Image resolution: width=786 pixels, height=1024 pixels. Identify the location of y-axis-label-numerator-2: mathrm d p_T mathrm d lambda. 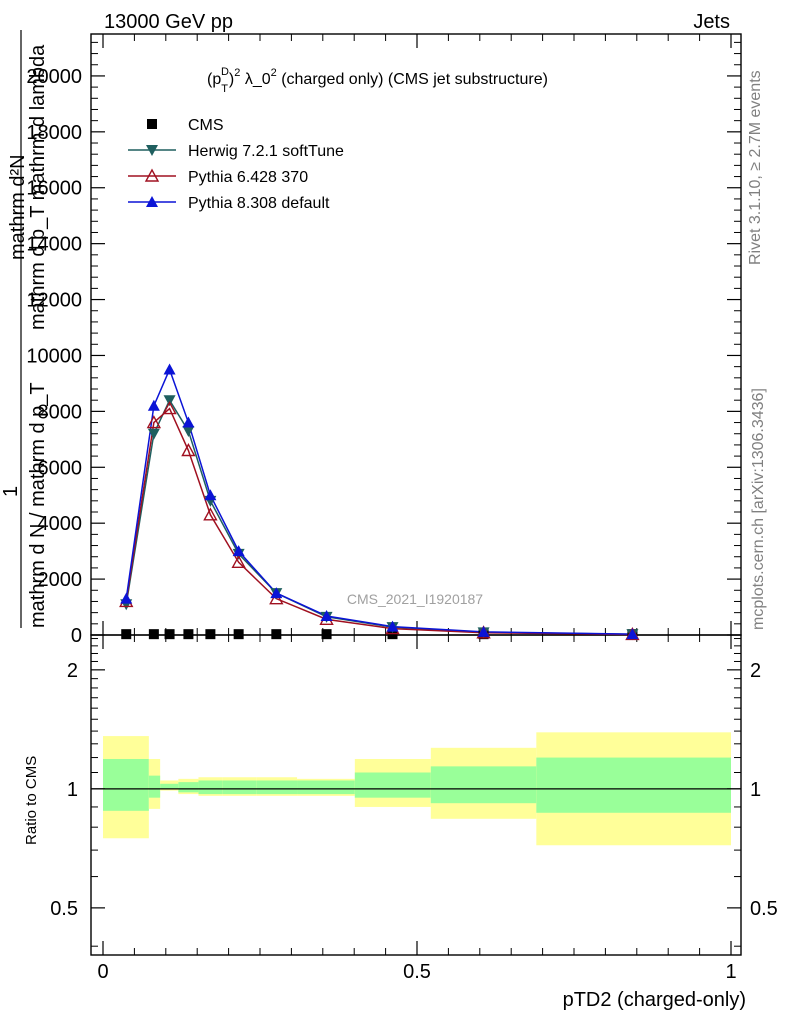
(38, 187).